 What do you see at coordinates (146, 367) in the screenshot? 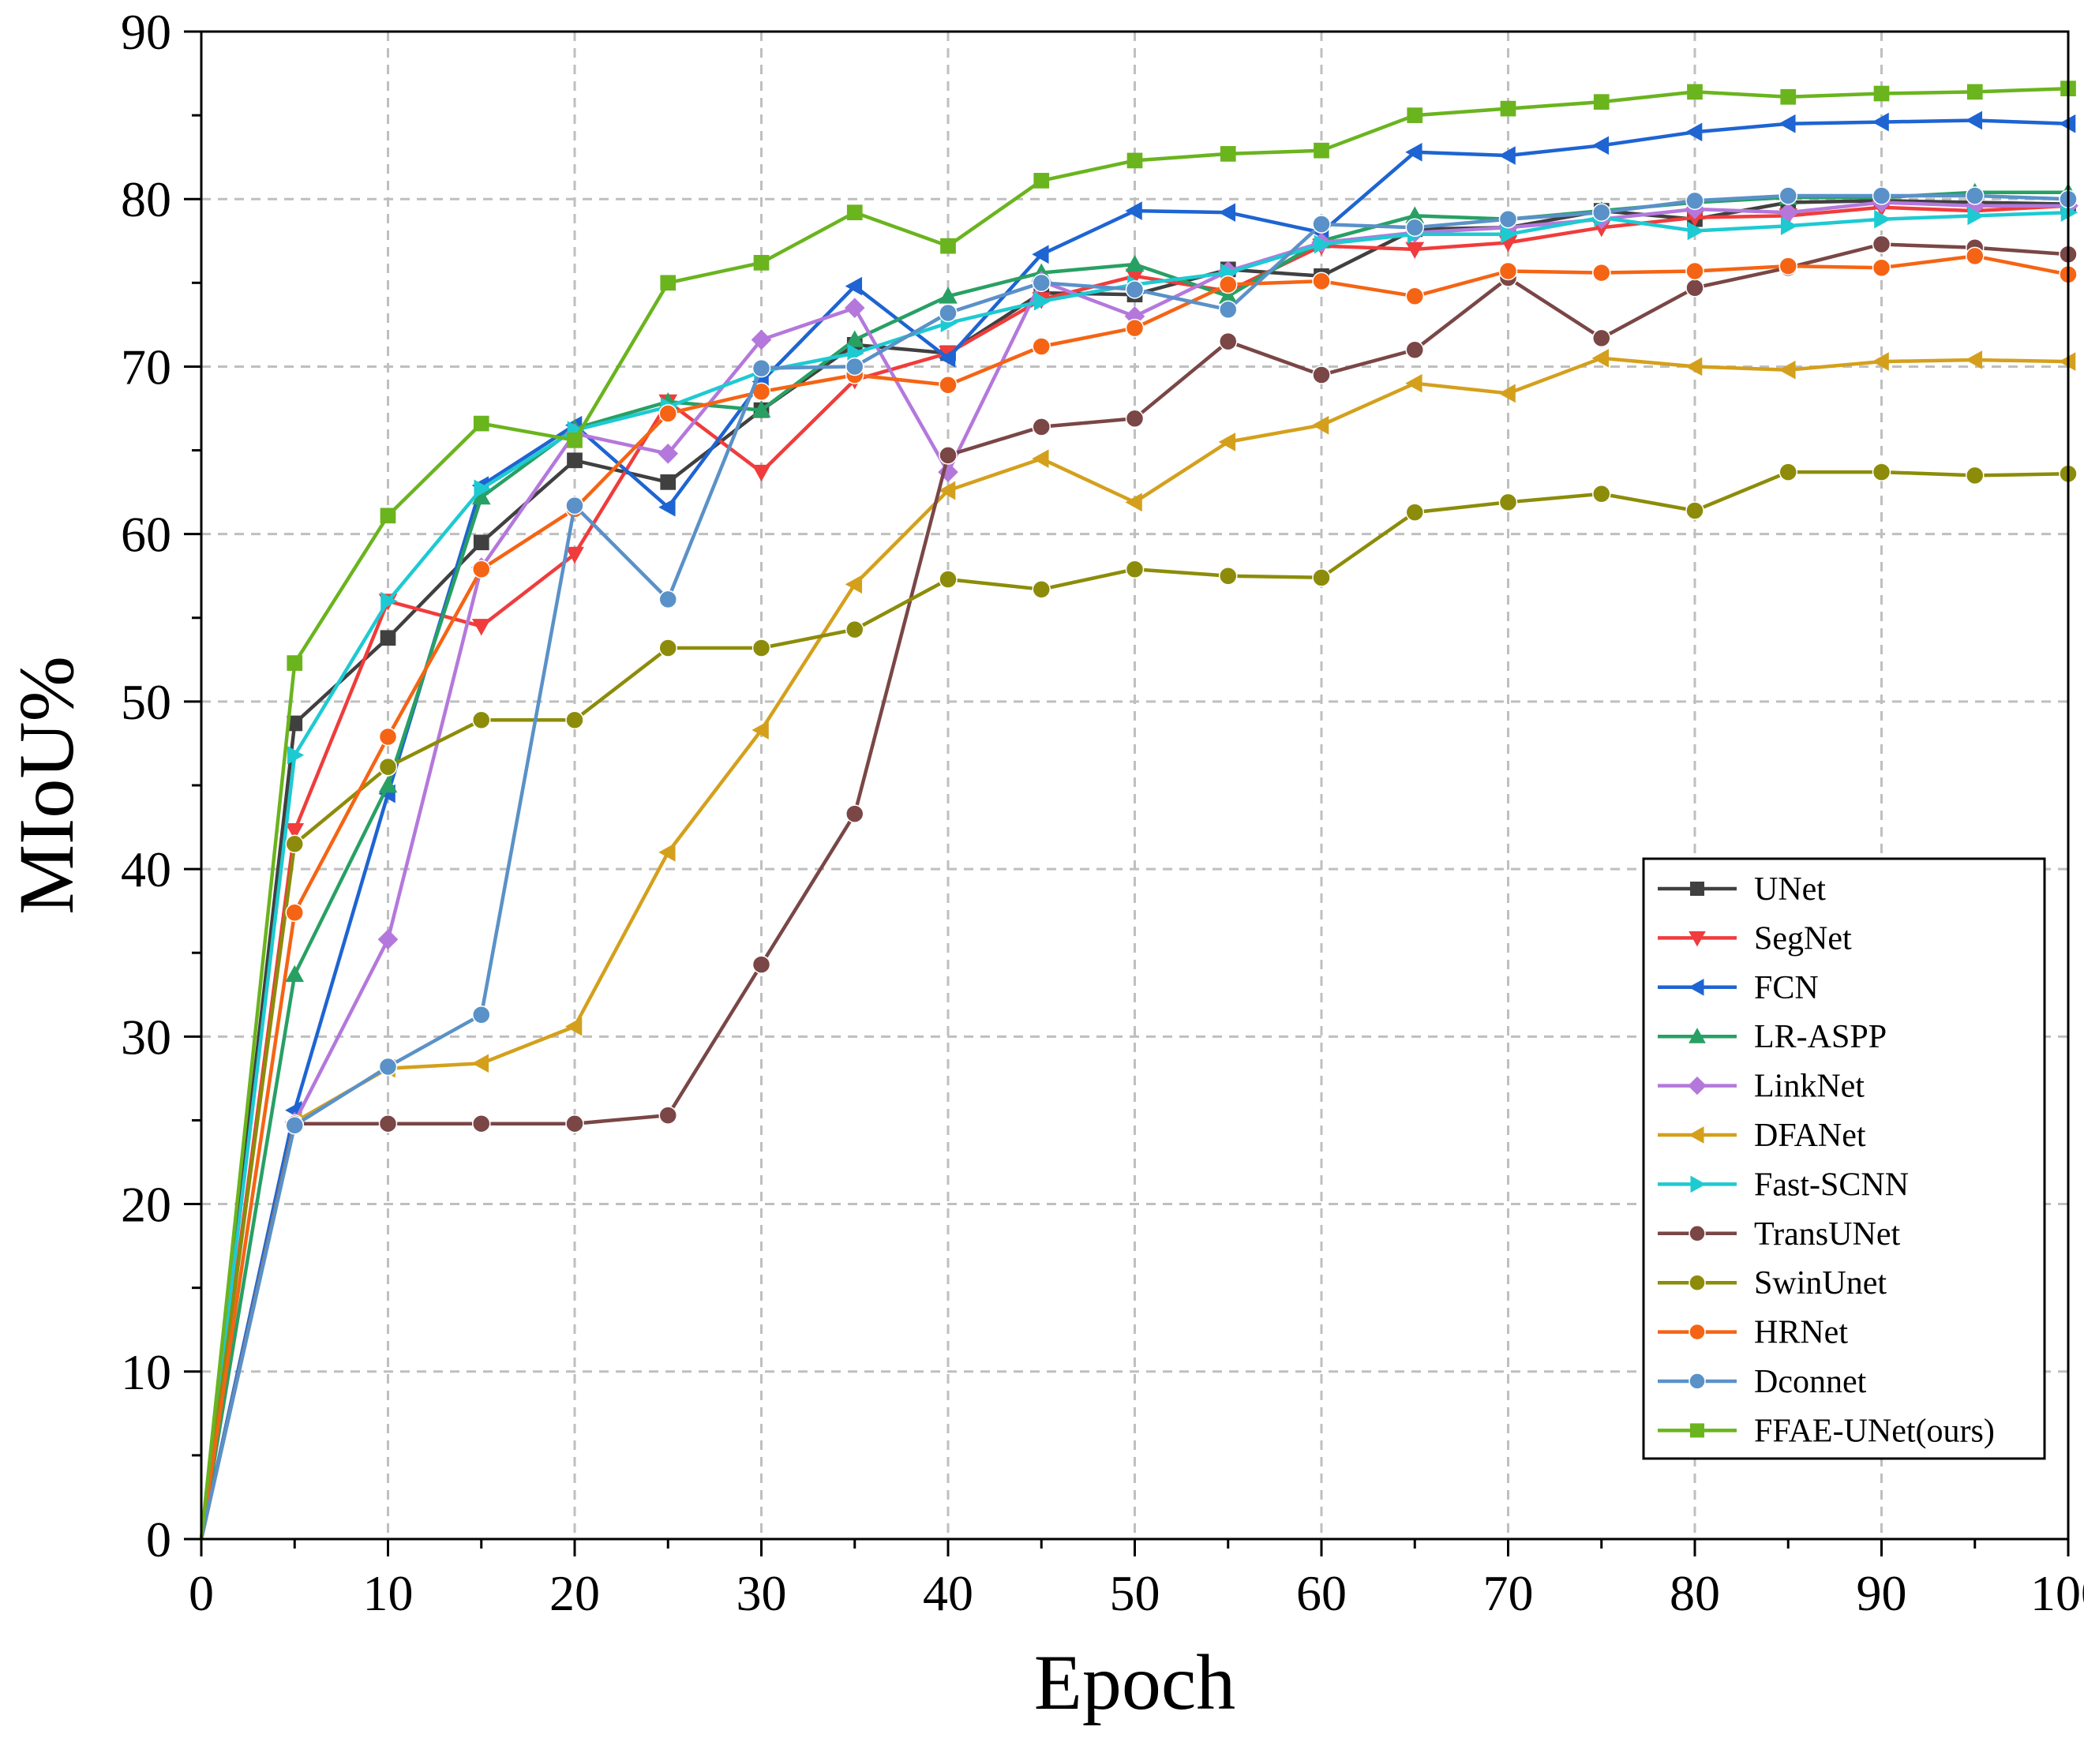
I see `y-tick-label: 70` at bounding box center [146, 367].